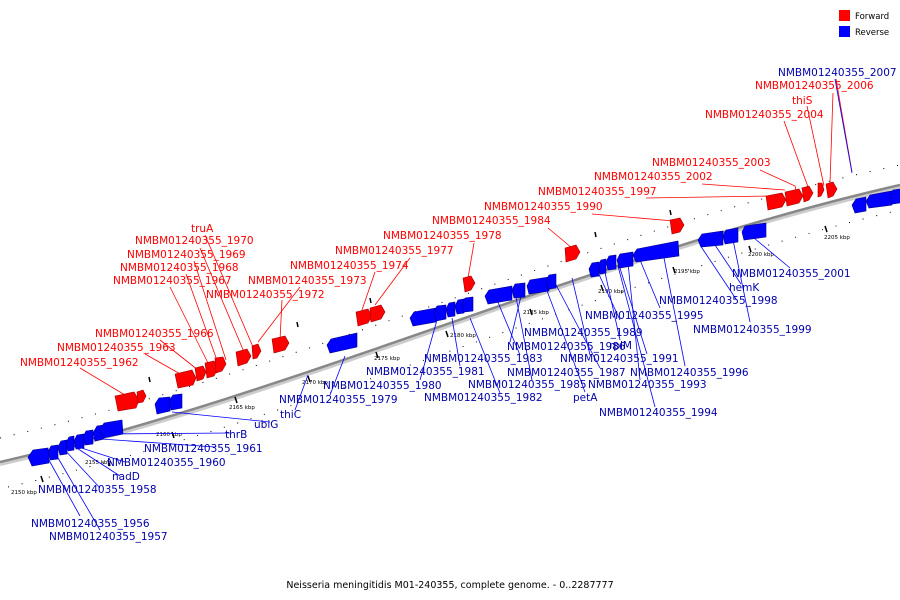 Image resolution: width=900 pixels, height=600 pixels. Describe the element at coordinates (566, 373) in the screenshot. I see `gene-label: NMBM01240355_1987` at that location.